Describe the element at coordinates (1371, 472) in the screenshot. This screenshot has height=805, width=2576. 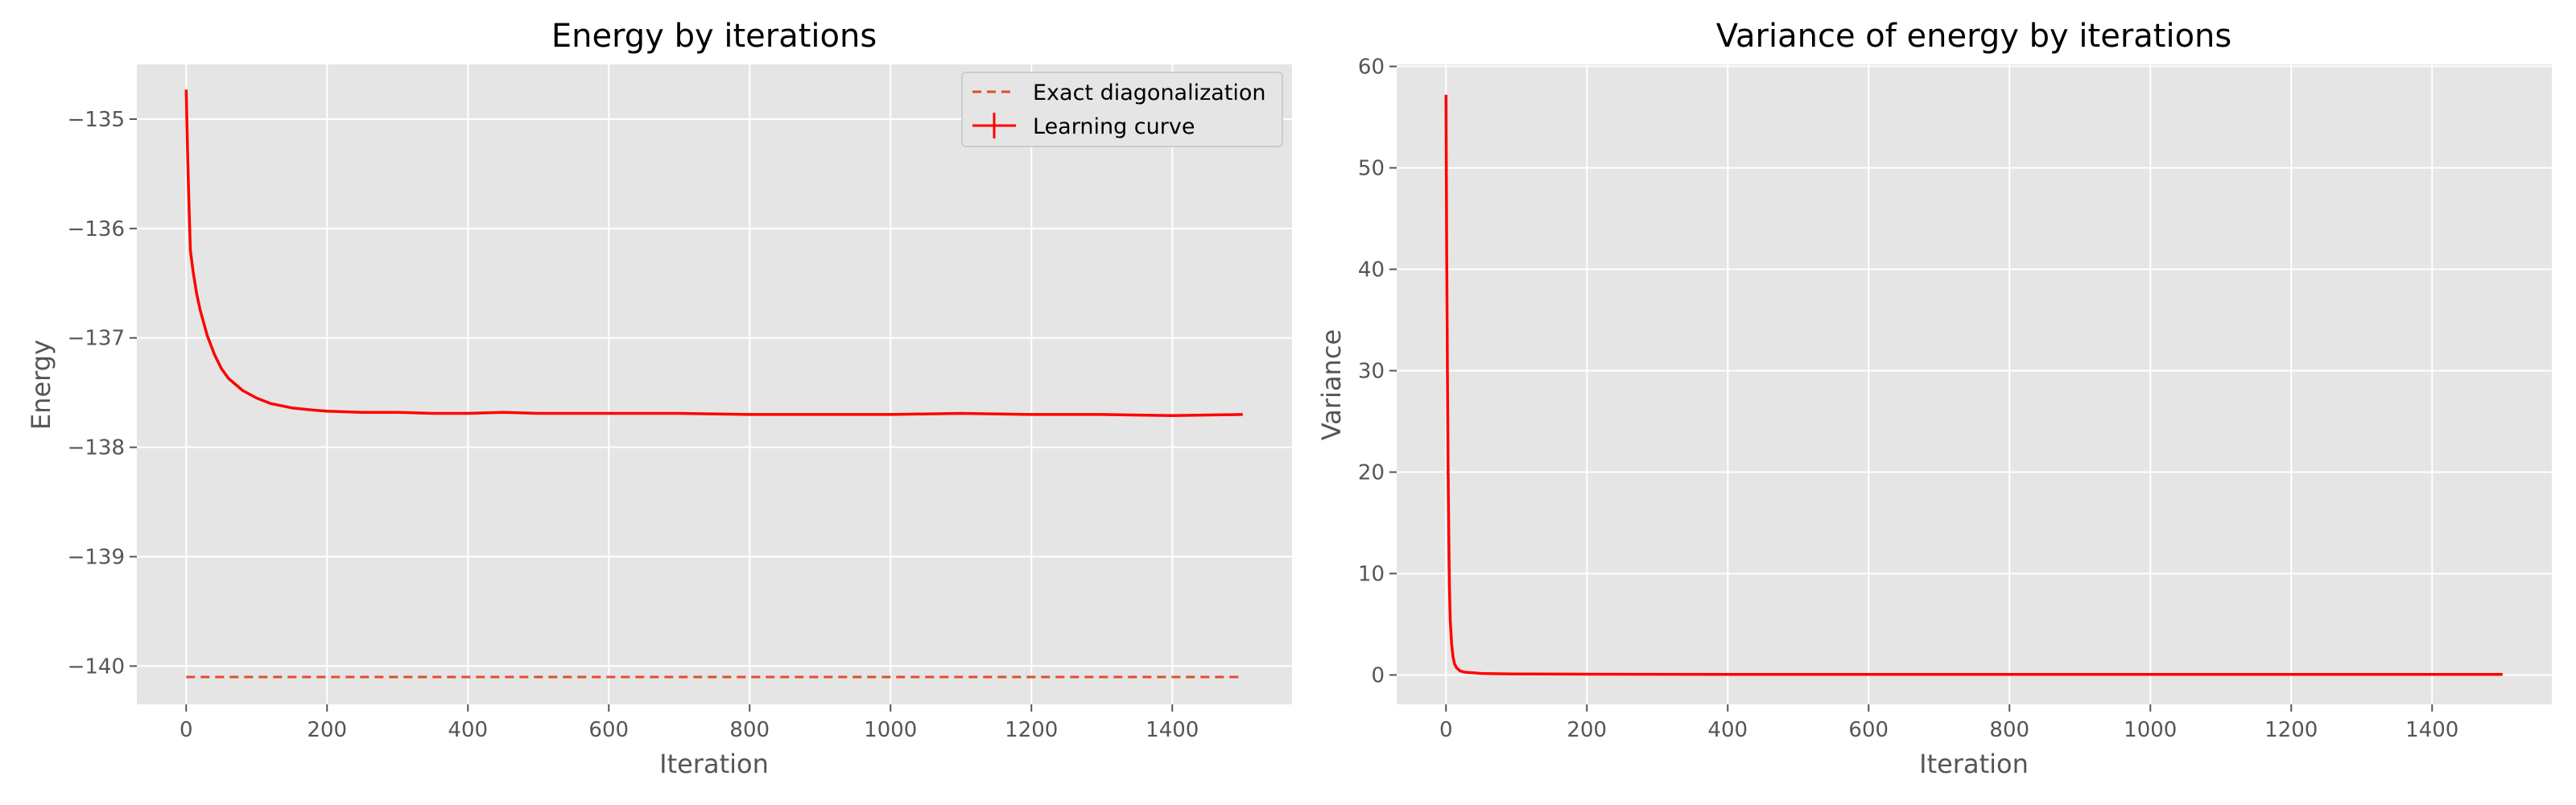
I see `y-tick-label: 20` at that location.